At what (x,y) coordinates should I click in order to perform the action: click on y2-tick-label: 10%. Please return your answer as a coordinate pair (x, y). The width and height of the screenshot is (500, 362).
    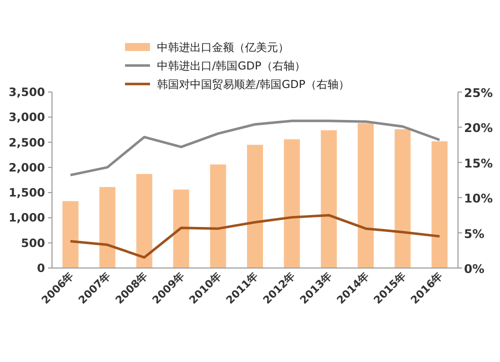
    Looking at the image, I should click on (478, 199).